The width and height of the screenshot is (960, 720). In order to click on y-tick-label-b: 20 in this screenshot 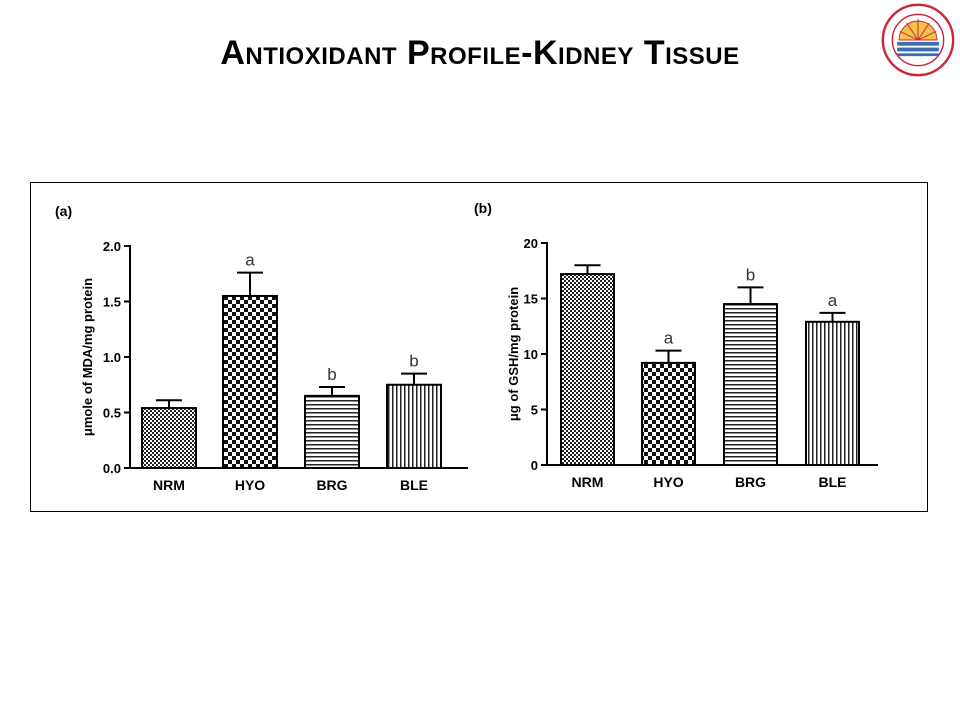, I will do `click(531, 243)`.